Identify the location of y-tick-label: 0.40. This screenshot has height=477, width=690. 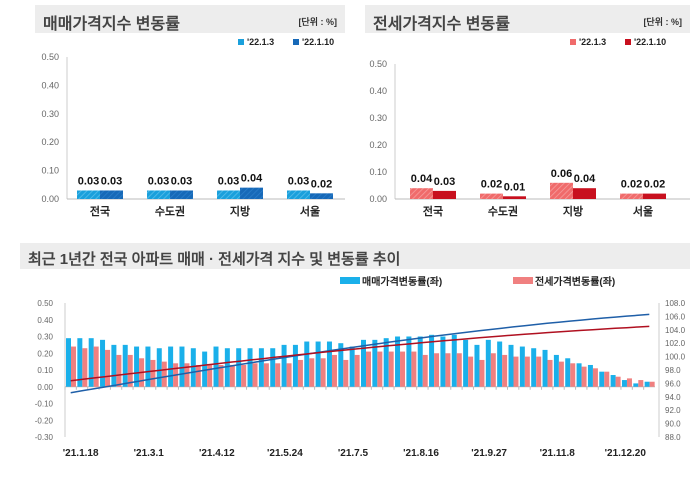
(50, 85).